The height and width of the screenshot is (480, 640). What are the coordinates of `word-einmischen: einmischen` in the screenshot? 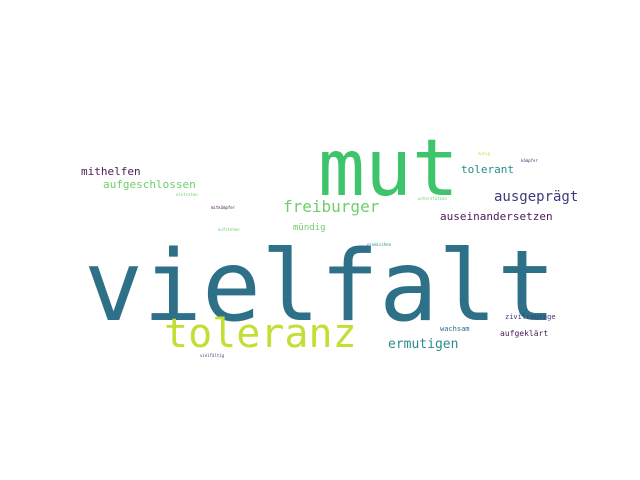 It's located at (379, 244).